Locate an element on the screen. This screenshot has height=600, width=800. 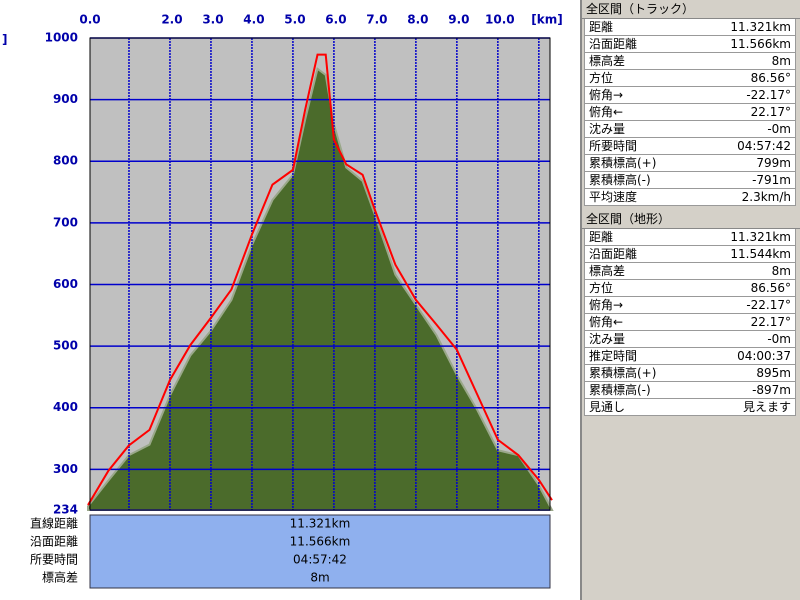
stat-row: 平均速度 2.3km/h is located at coordinates (690, 197).